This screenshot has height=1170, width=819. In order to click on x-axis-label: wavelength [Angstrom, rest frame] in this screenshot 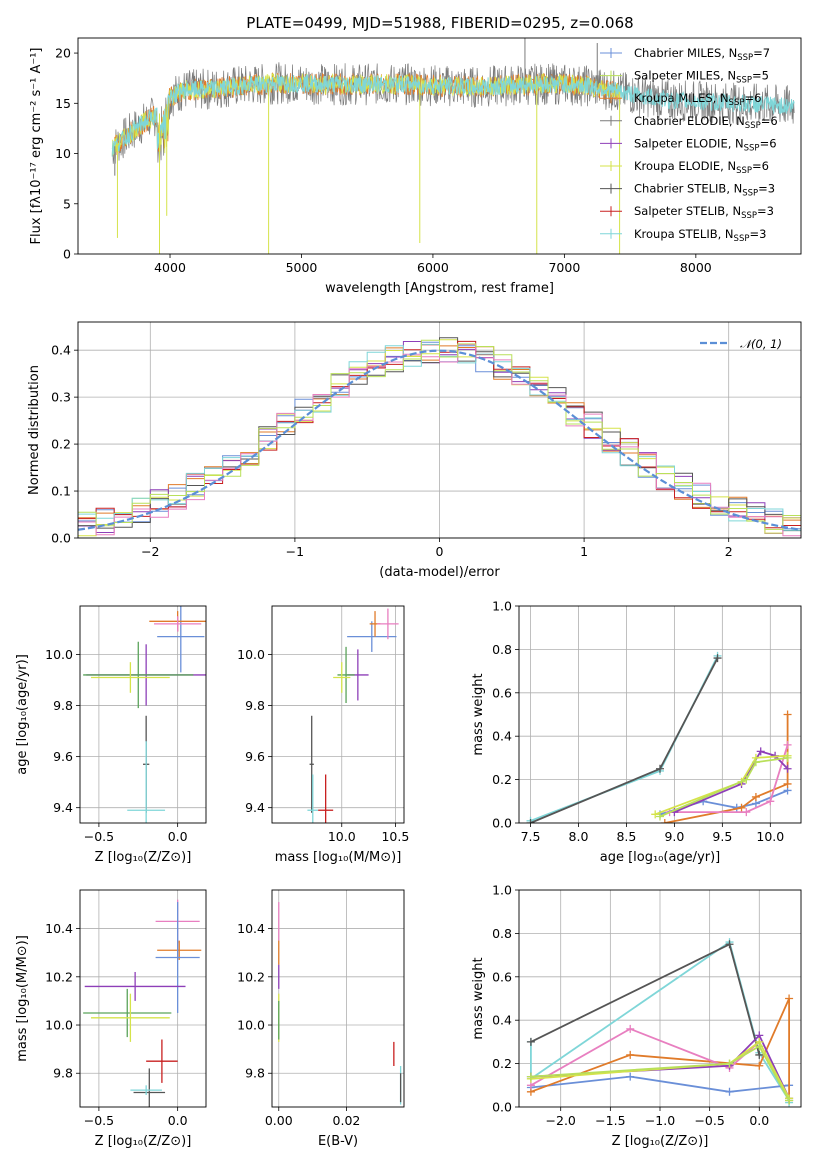, I will do `click(439, 288)`.